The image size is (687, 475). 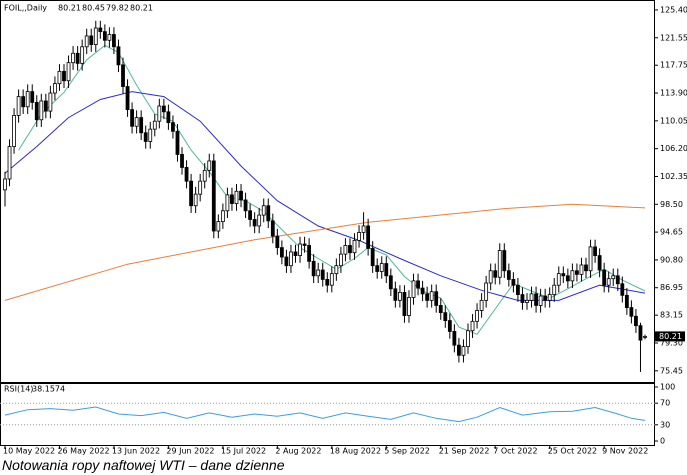 What do you see at coordinates (671, 315) in the screenshot?
I see `y-tick-label: 83.15` at bounding box center [671, 315].